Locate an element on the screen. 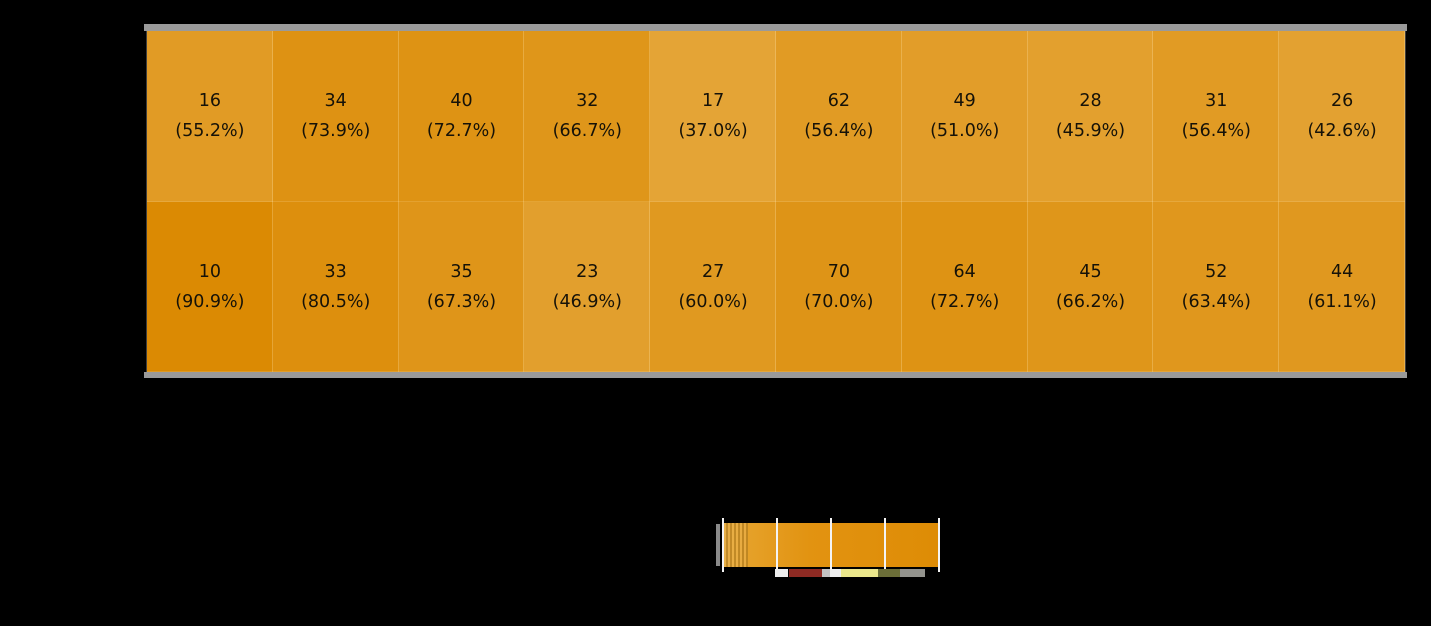  cell-count: 62 is located at coordinates (839, 101).